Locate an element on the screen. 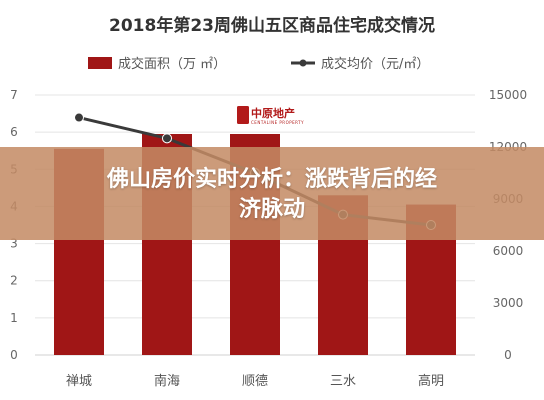 This screenshot has width=544, height=400. x-label-南海: 南海 is located at coordinates (167, 381).